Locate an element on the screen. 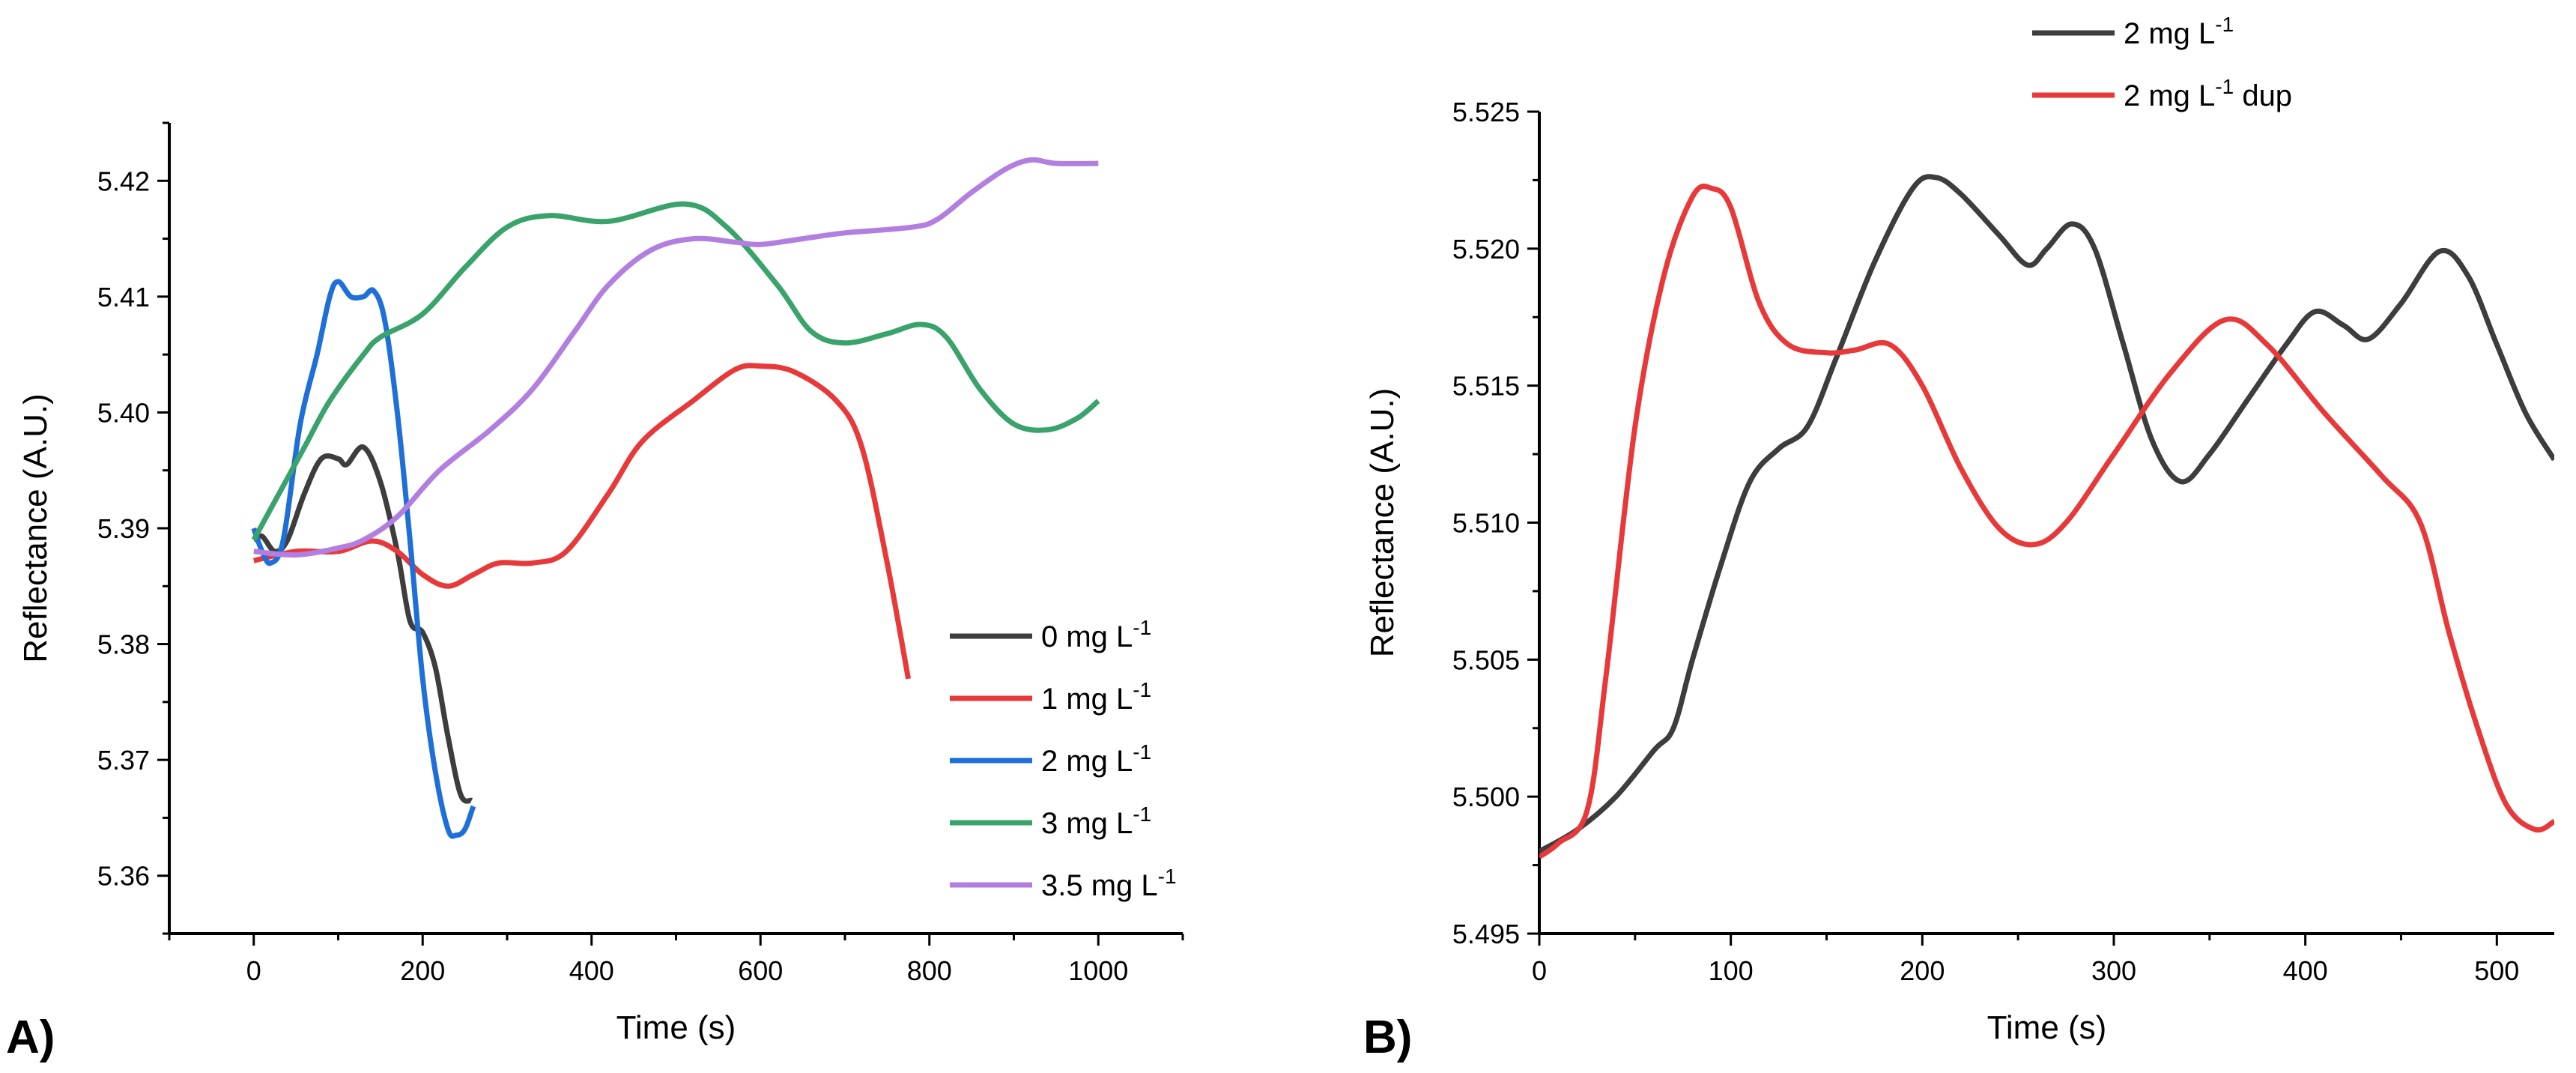 The image size is (2576, 1073). legend-label: 0 mg L-1 is located at coordinates (1096, 634).